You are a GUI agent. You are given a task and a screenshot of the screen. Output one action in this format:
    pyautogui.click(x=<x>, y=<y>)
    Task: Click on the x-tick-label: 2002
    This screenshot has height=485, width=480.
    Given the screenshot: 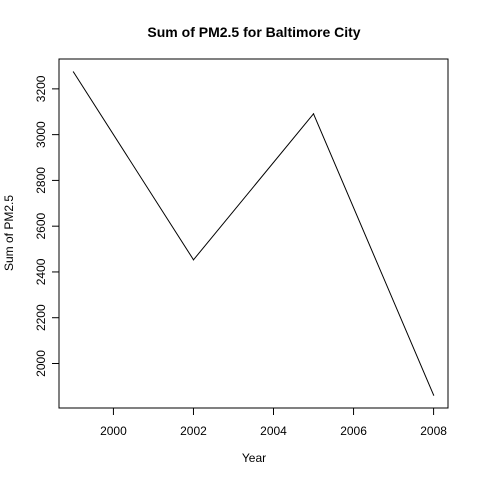 What is the action you would take?
    pyautogui.click(x=193, y=431)
    